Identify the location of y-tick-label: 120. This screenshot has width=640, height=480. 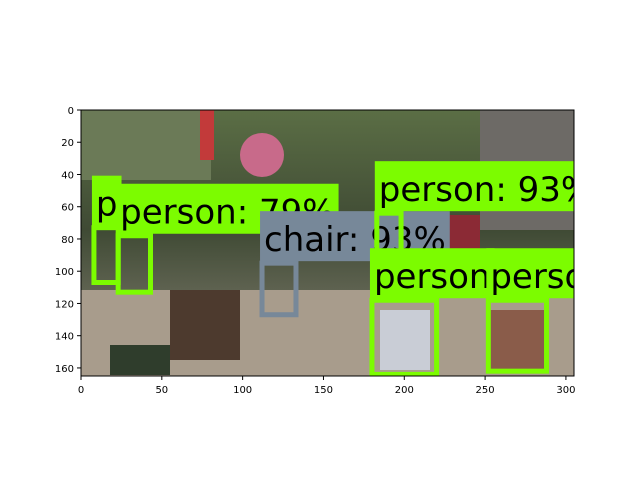
(64, 304).